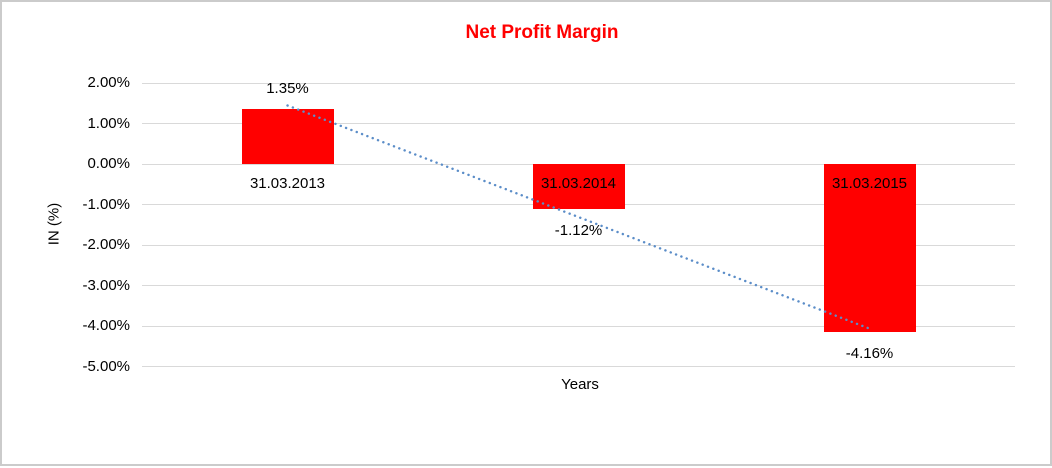  What do you see at coordinates (578, 183) in the screenshot?
I see `category-label: 31.03.2014` at bounding box center [578, 183].